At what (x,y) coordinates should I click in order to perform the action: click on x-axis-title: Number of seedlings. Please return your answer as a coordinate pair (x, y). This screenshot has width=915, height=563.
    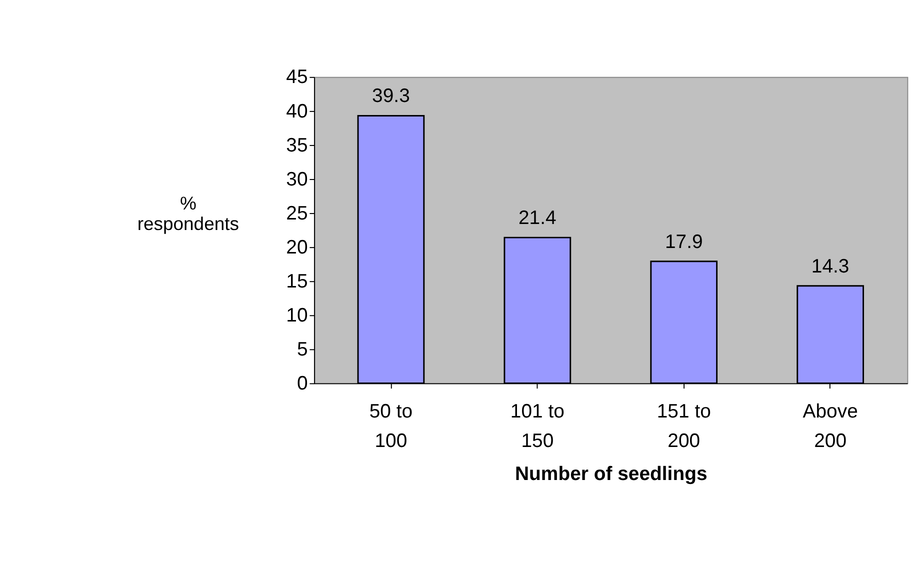
    Looking at the image, I should click on (611, 473).